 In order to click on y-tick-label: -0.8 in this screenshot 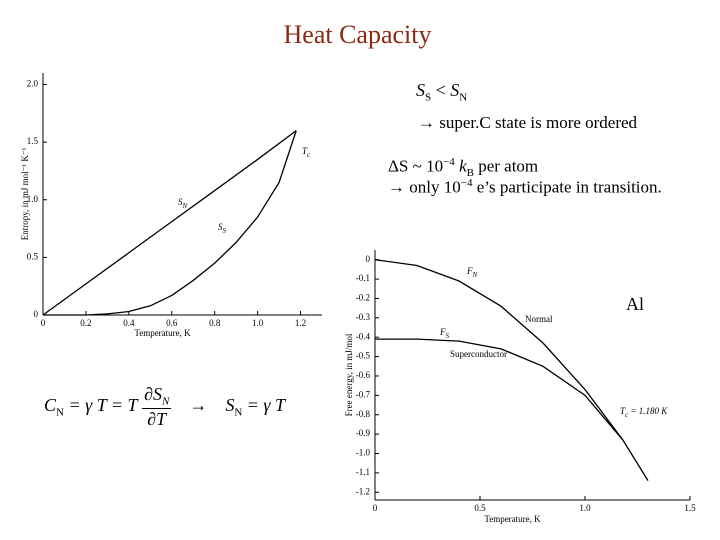, I will do `click(363, 414)`.